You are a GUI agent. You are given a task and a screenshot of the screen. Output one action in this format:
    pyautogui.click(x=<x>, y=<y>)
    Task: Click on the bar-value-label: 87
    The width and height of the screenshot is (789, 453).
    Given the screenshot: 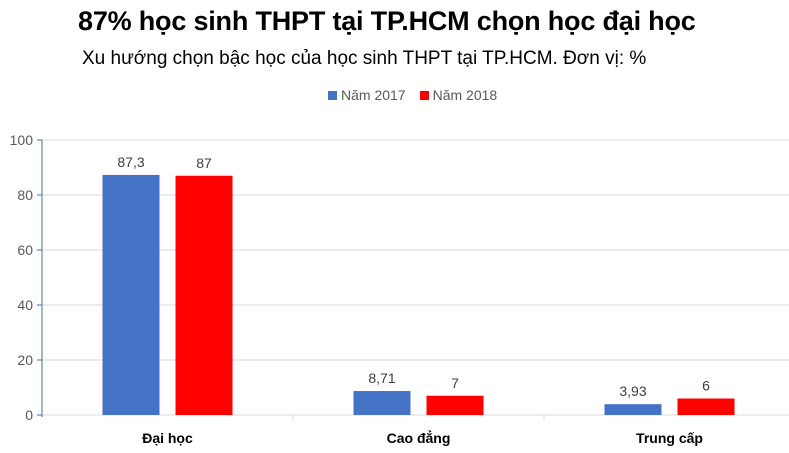 What is the action you would take?
    pyautogui.click(x=204, y=163)
    